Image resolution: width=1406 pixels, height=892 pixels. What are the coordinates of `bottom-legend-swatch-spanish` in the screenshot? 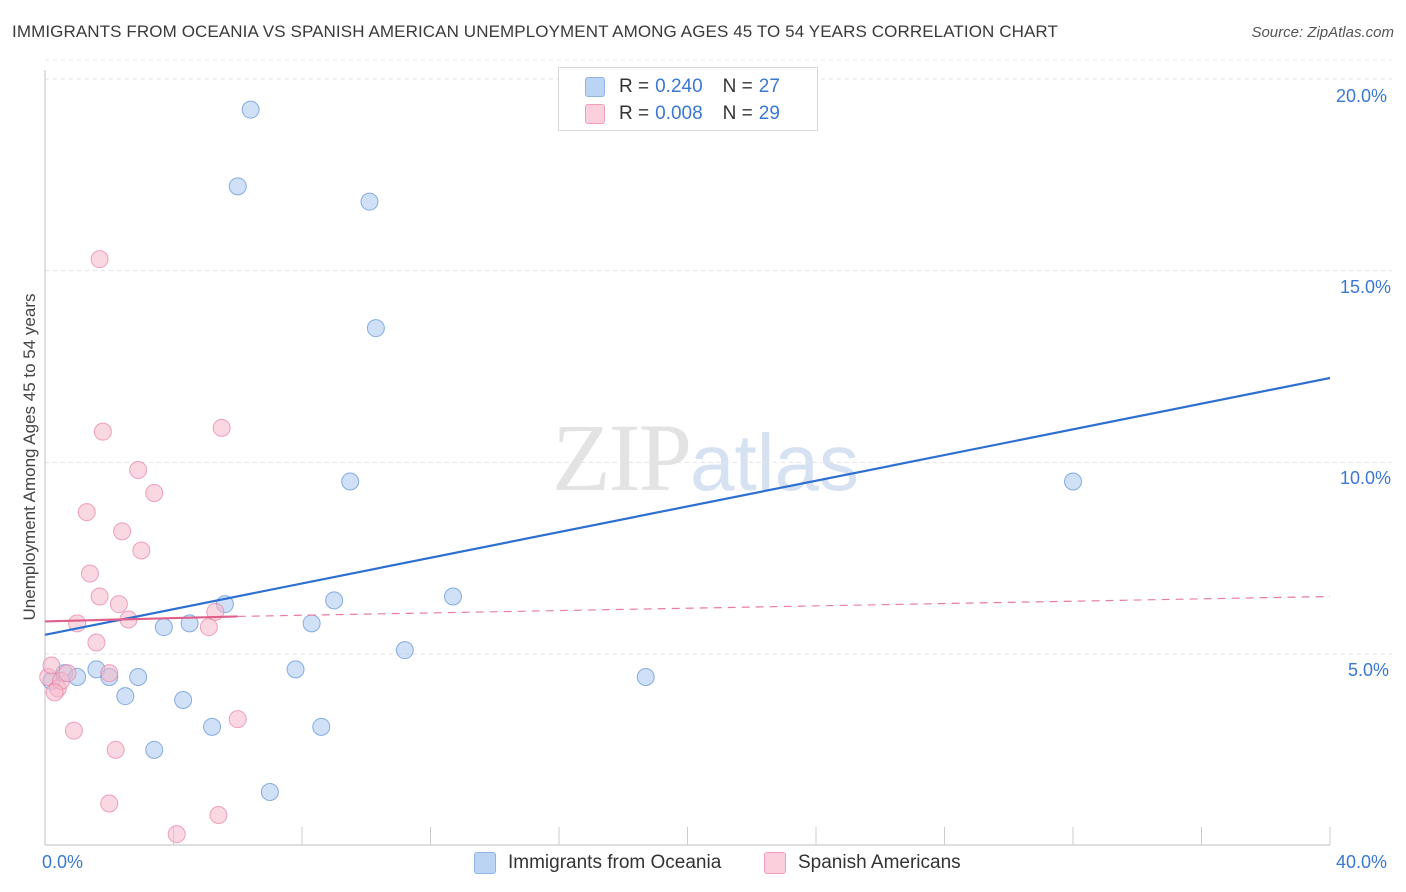 It's located at (775, 863).